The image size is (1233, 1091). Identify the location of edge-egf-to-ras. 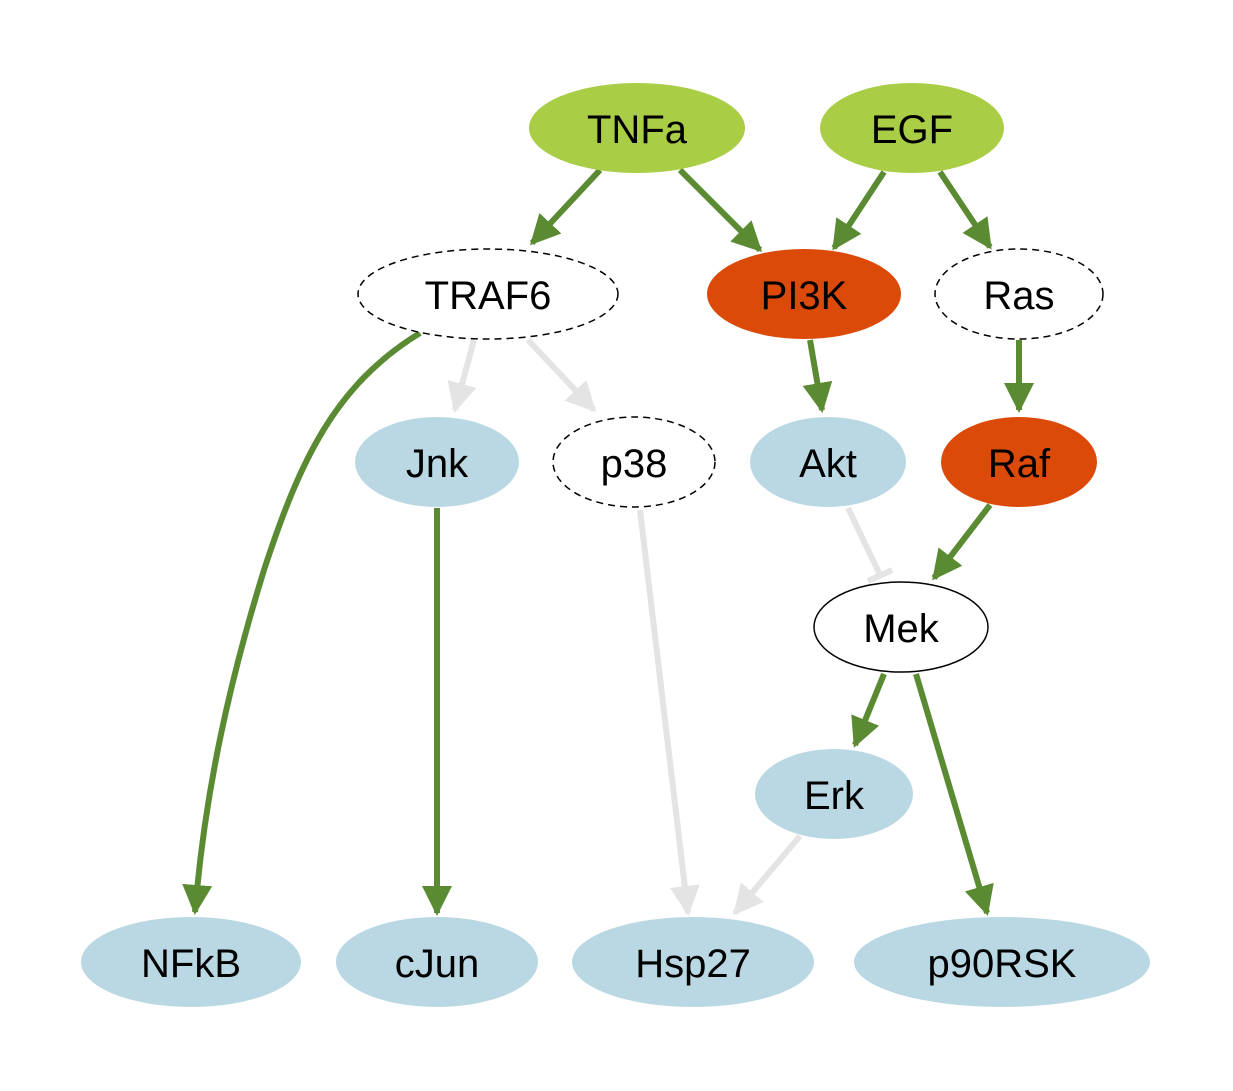
(965, 210).